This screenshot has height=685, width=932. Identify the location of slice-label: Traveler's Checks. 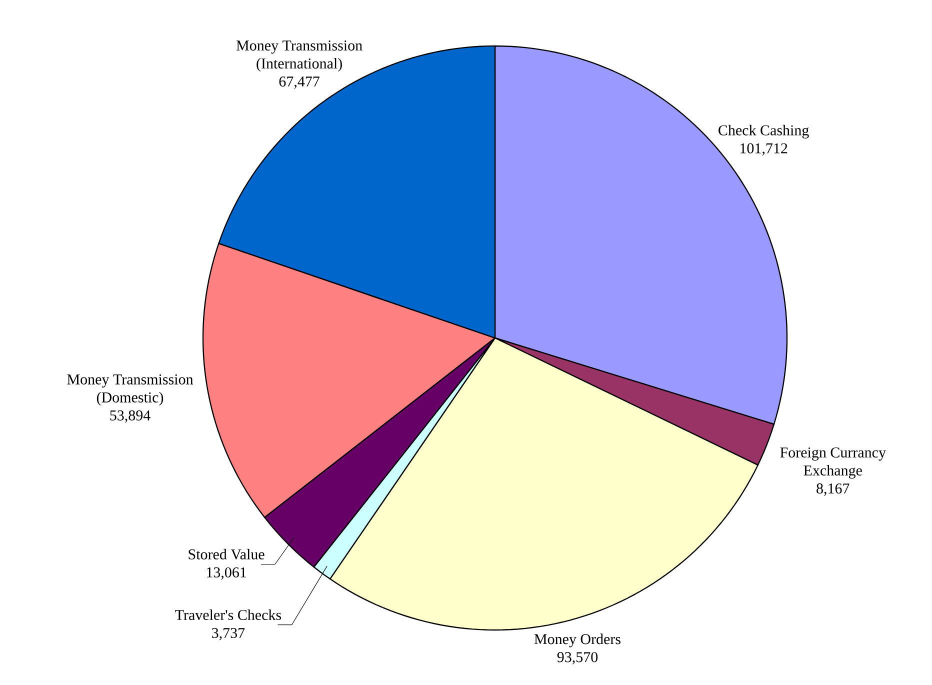
(228, 614).